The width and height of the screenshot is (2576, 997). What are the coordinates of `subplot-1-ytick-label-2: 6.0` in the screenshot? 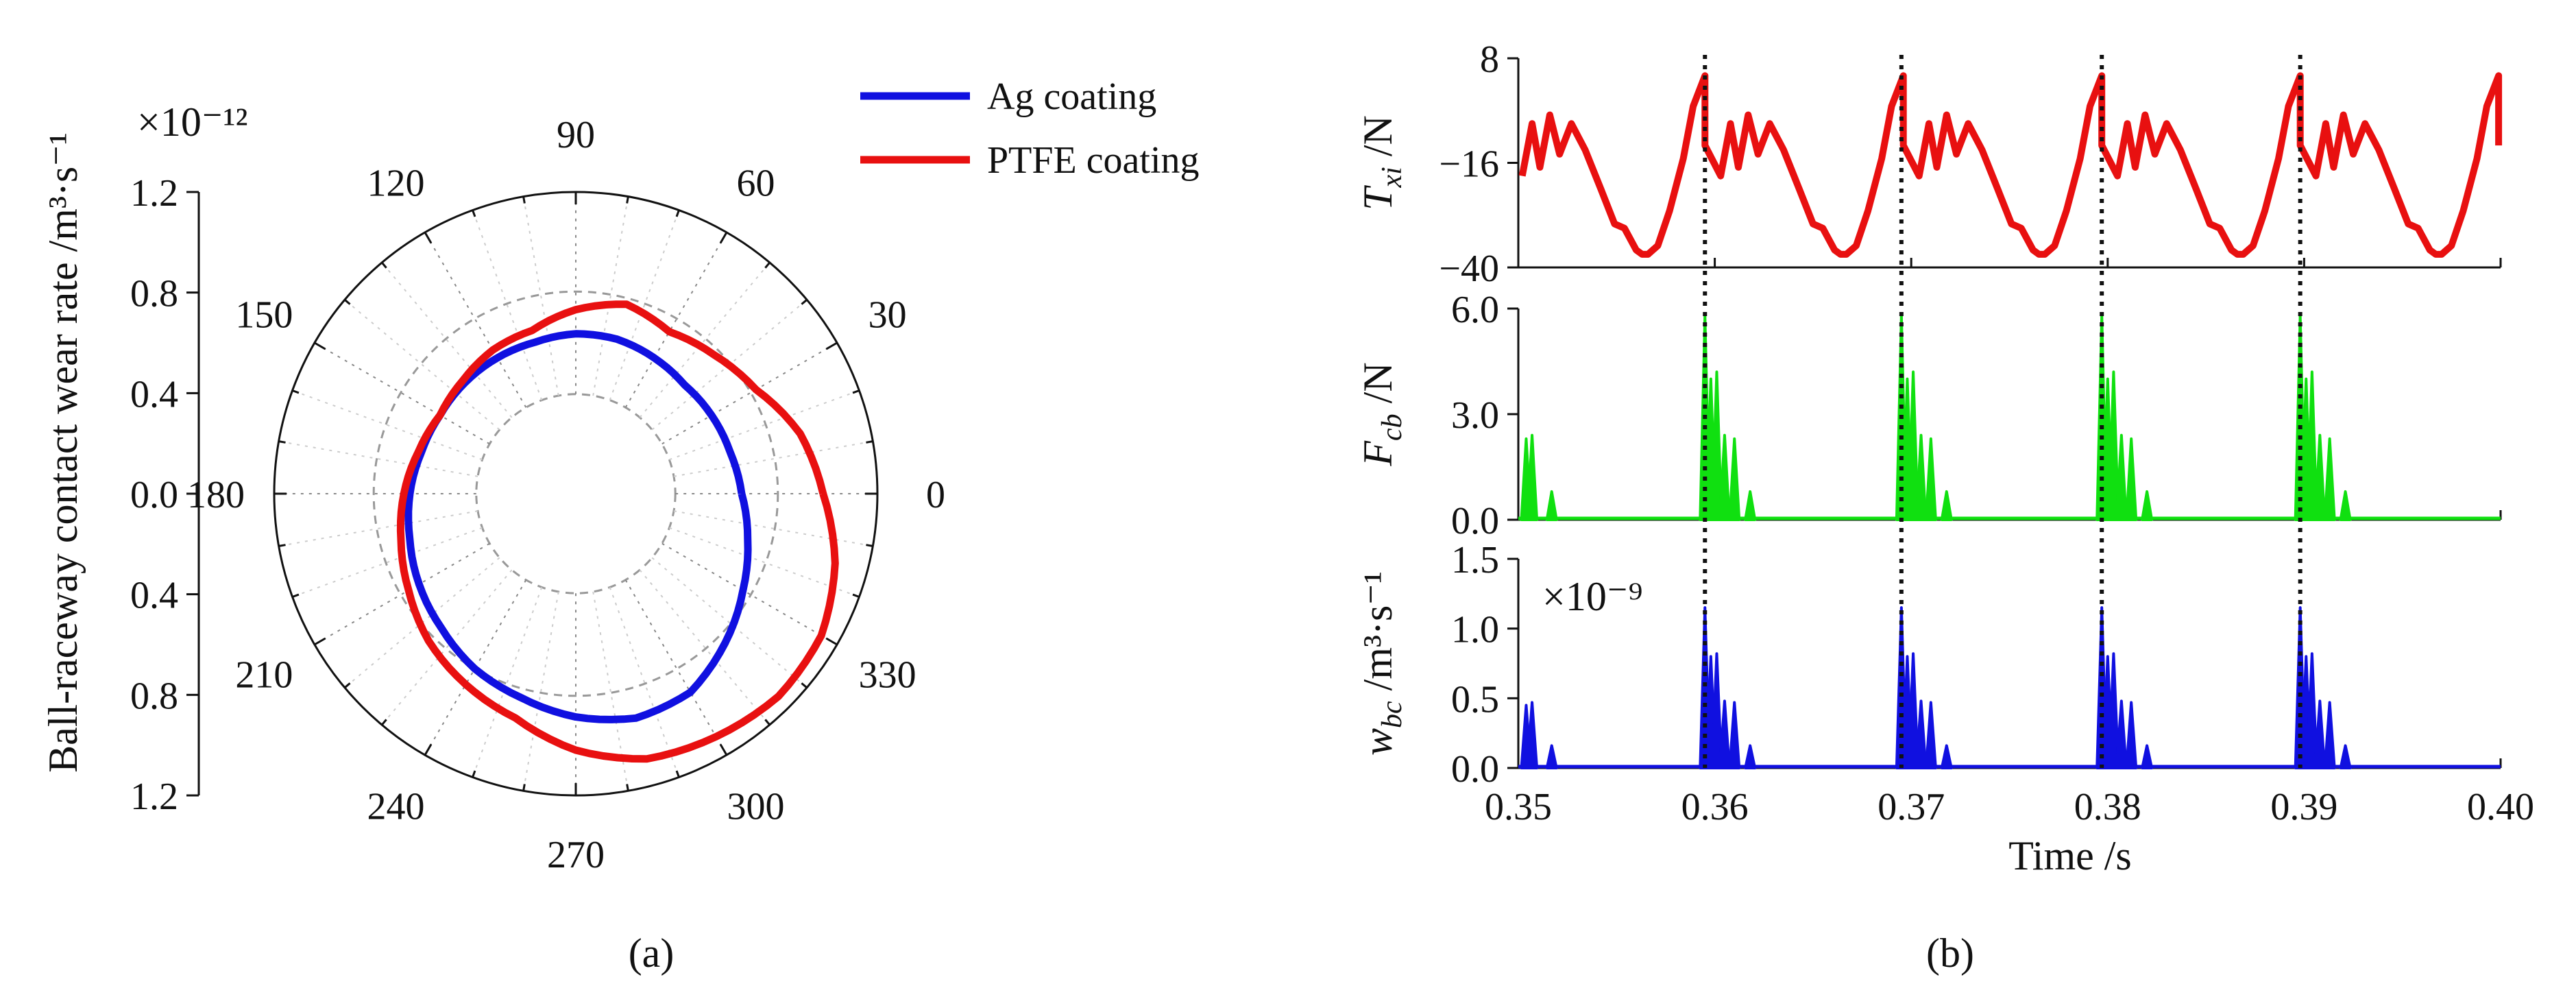 It's located at (1475, 310).